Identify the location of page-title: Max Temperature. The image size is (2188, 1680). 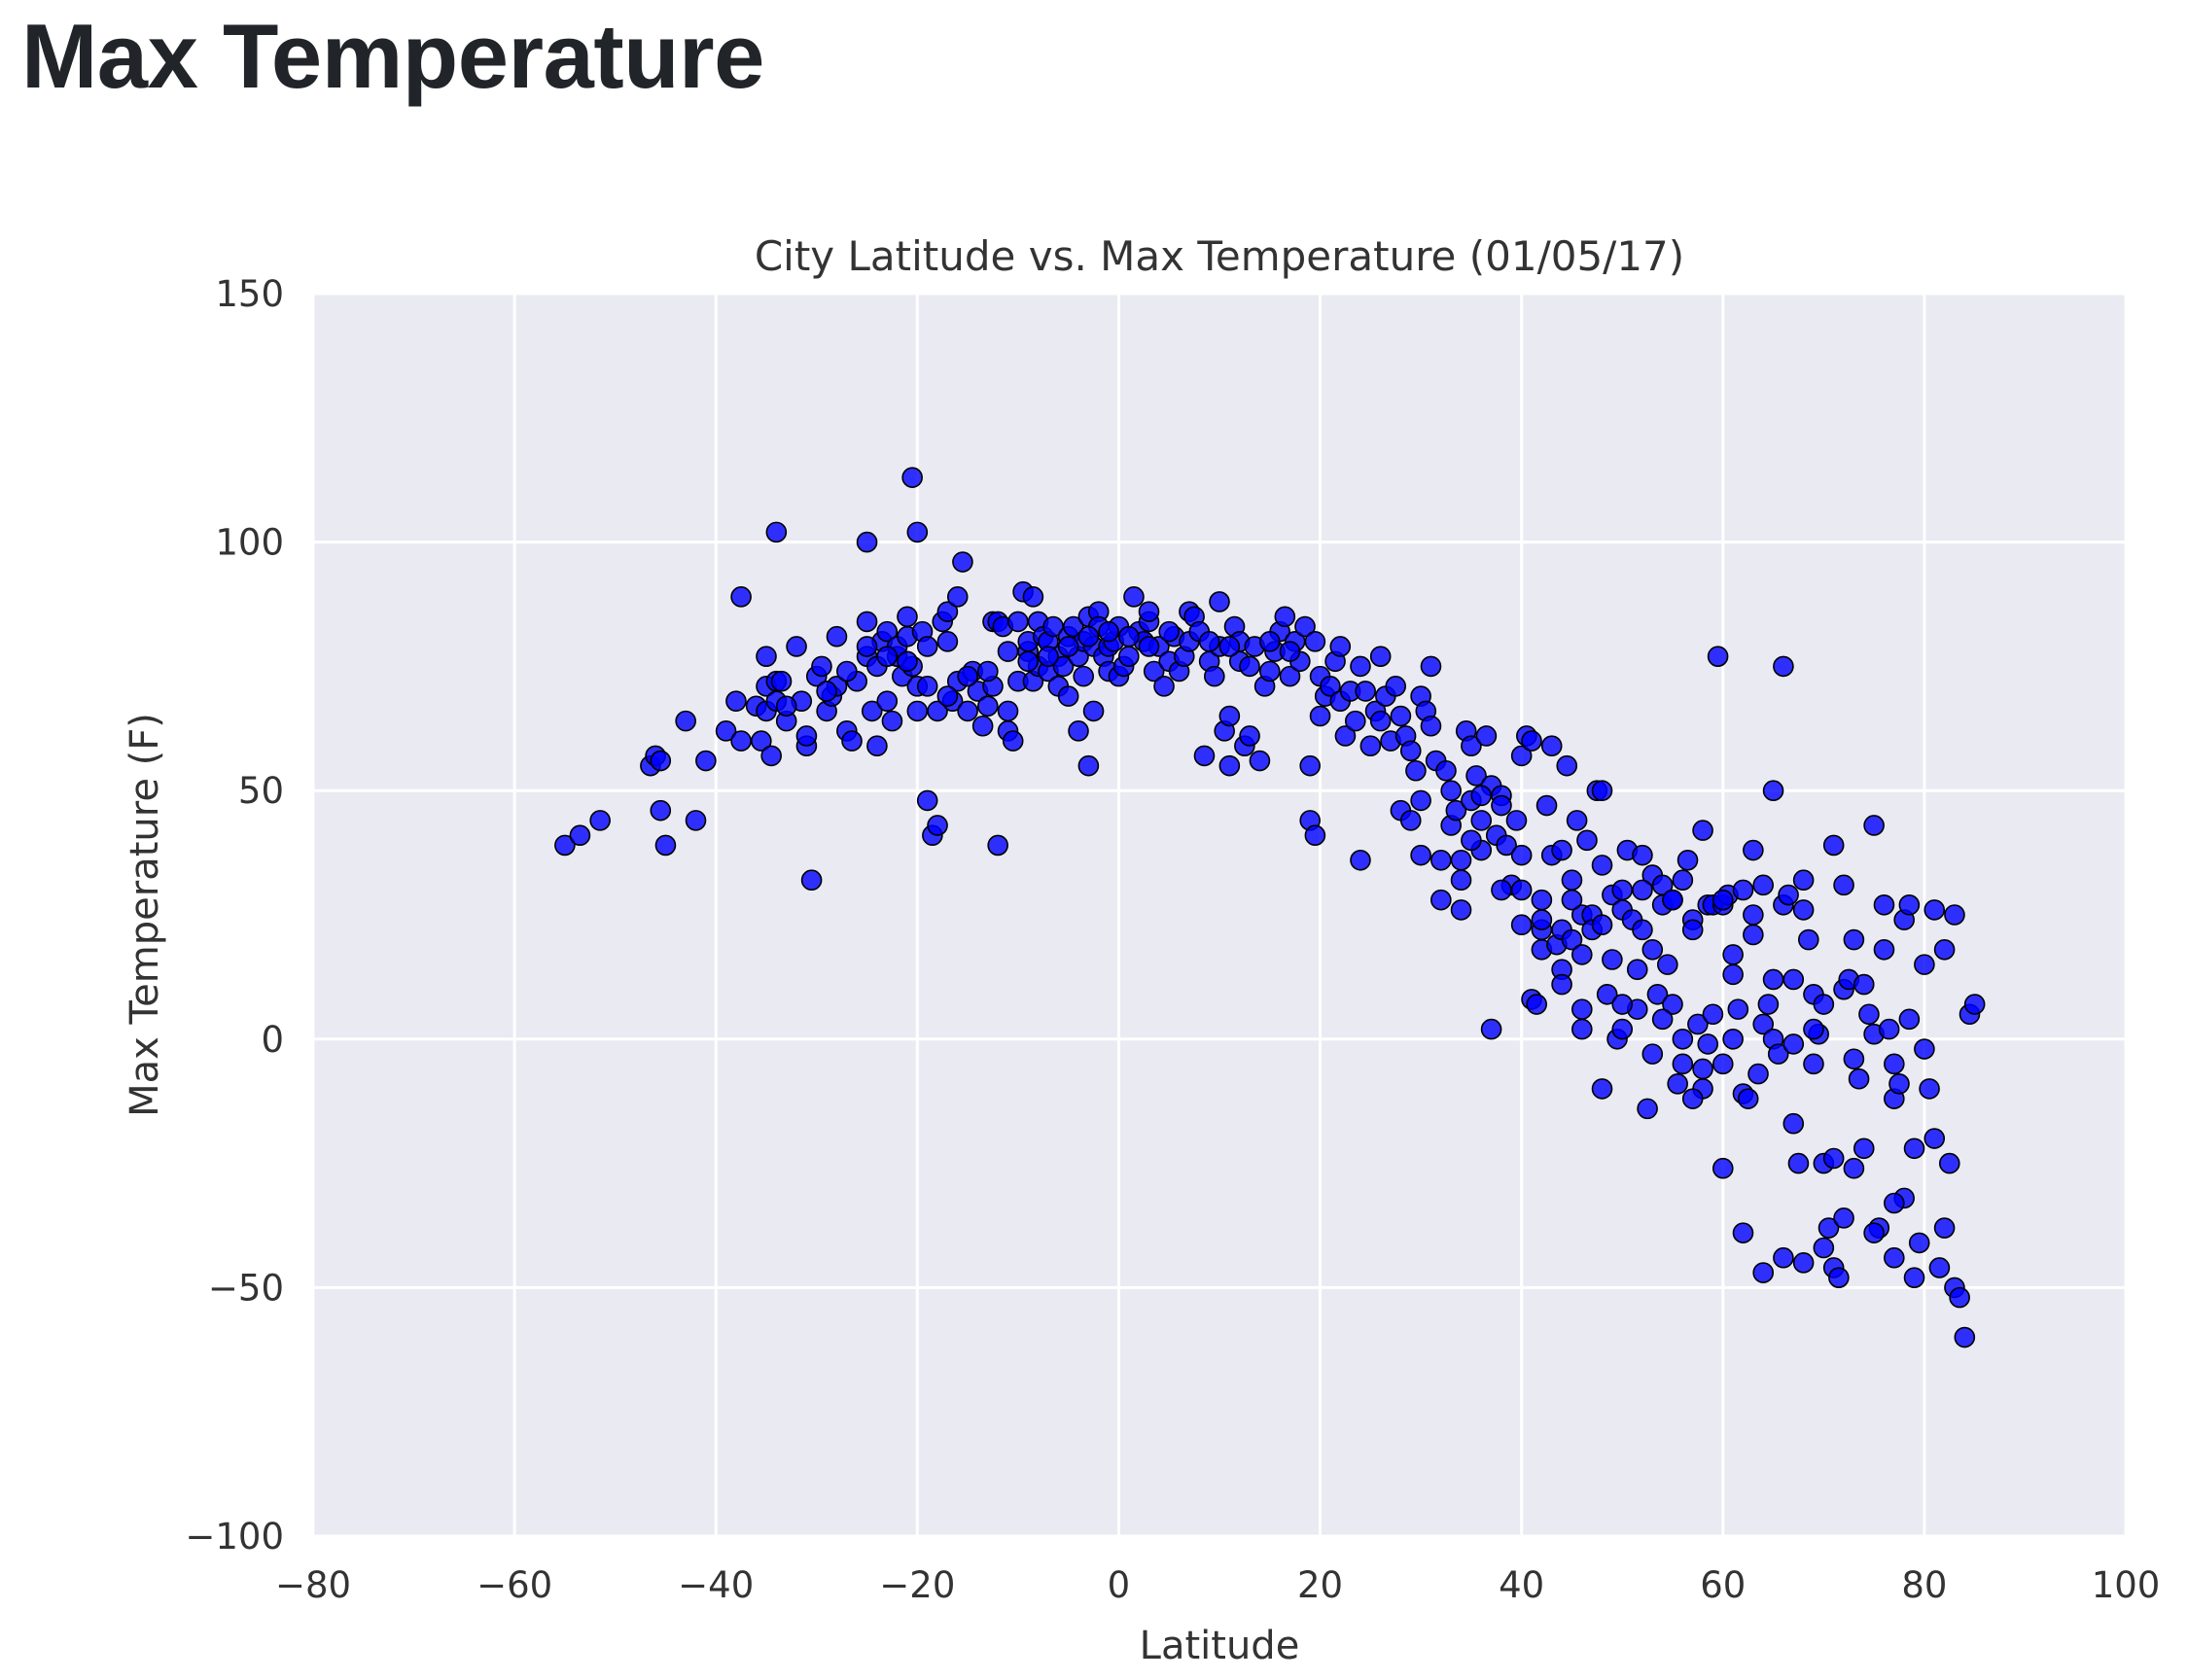
(392, 56).